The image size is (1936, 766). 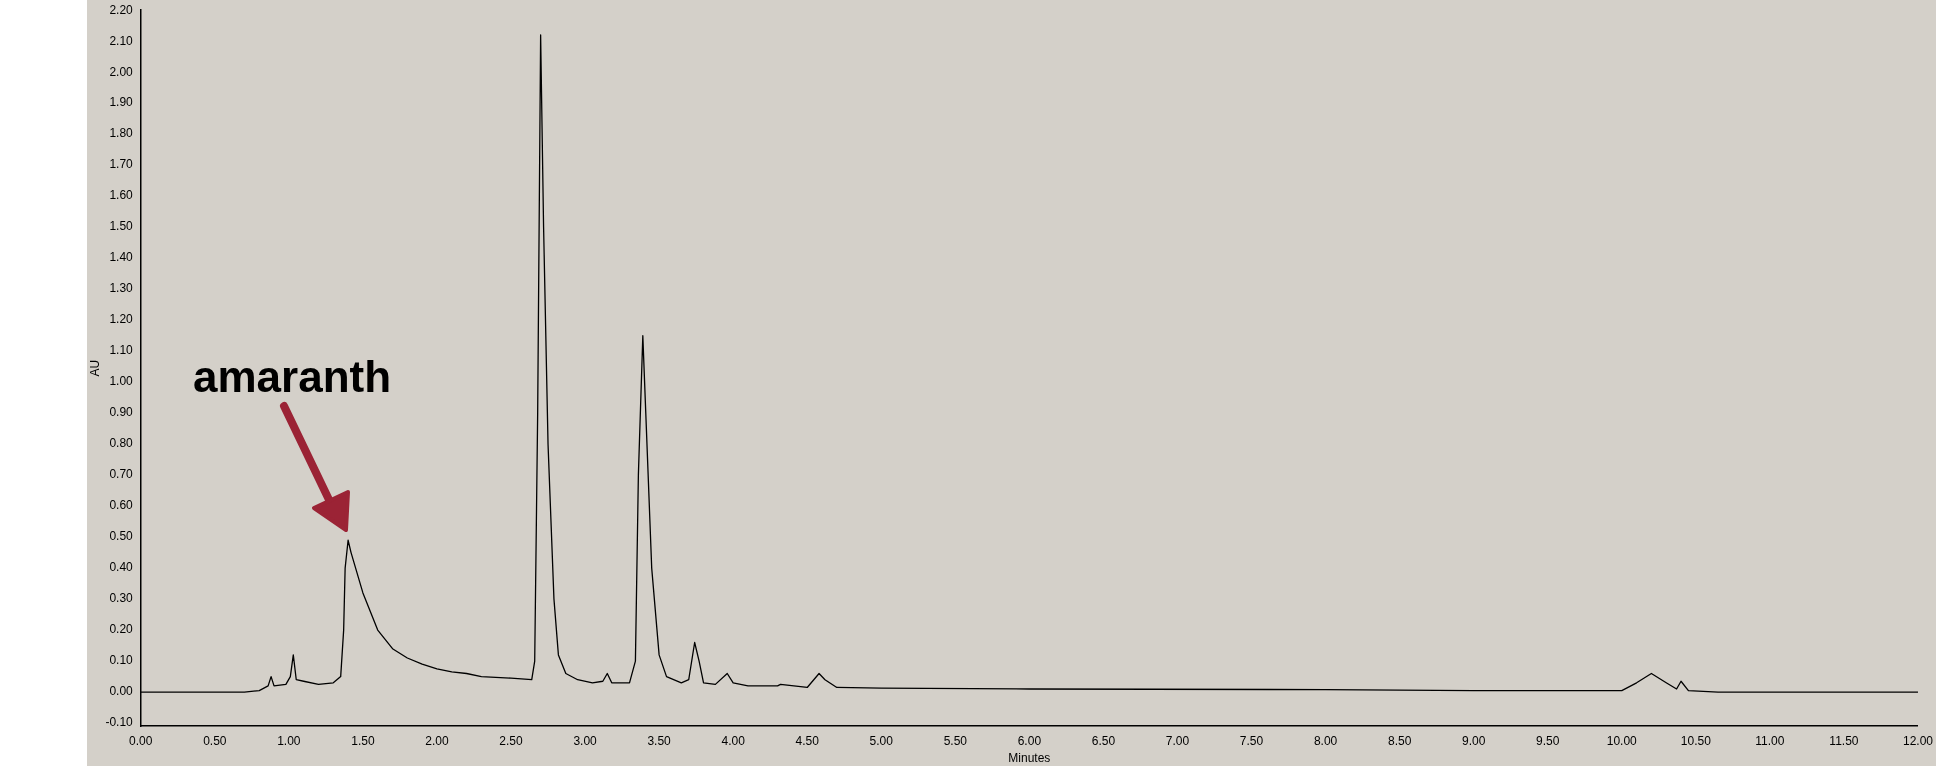 What do you see at coordinates (121, 226) in the screenshot?
I see `y-tick-label: 1.50` at bounding box center [121, 226].